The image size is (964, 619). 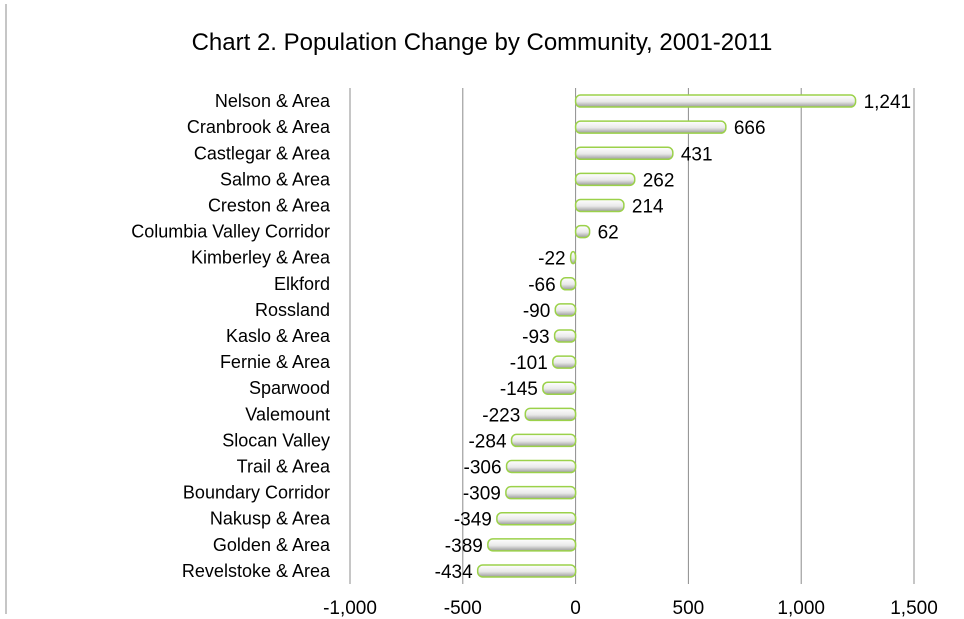 I want to click on data-label: -349, so click(x=473, y=520).